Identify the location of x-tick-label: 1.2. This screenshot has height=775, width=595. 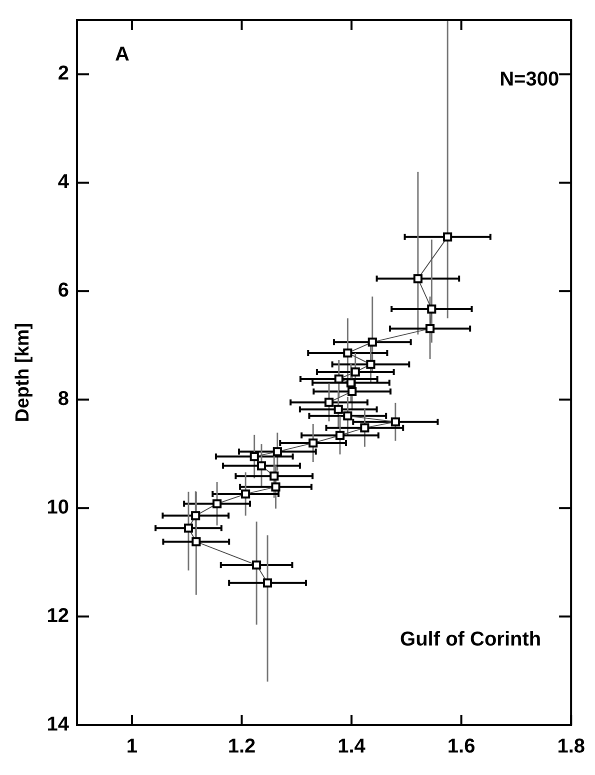
(242, 747).